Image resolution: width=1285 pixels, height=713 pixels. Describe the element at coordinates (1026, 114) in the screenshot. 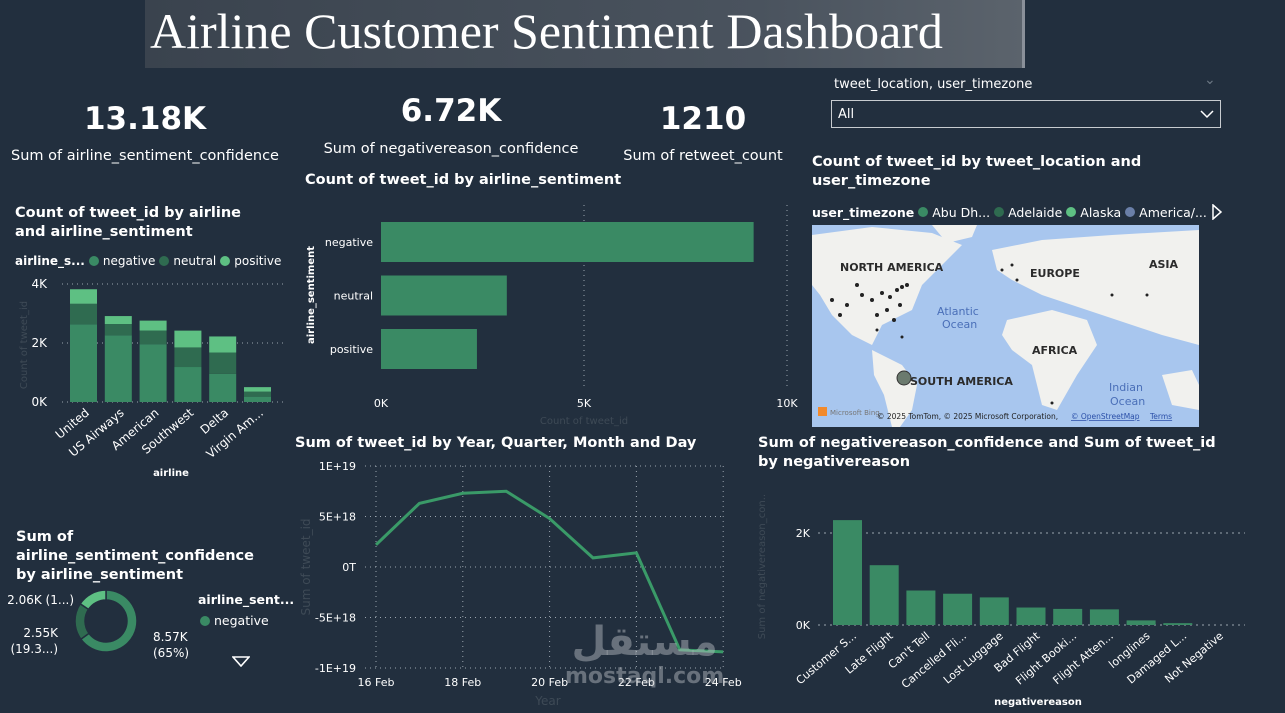

I see `slicer-dropdown: All` at that location.